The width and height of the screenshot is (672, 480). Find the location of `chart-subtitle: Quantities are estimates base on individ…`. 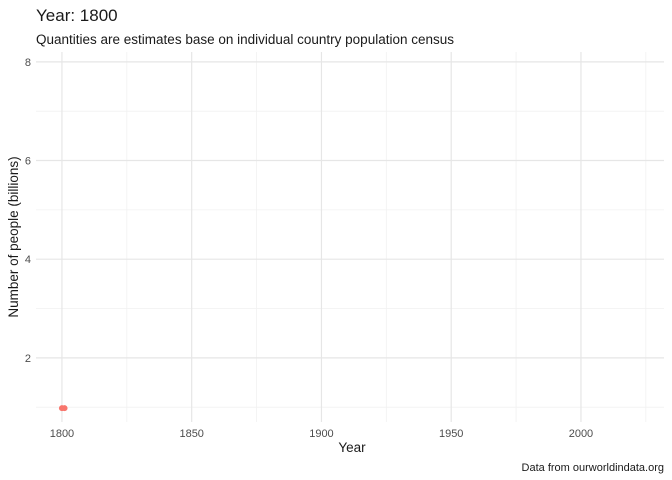

chart-subtitle: Quantities are estimates base on individ… is located at coordinates (245, 39).